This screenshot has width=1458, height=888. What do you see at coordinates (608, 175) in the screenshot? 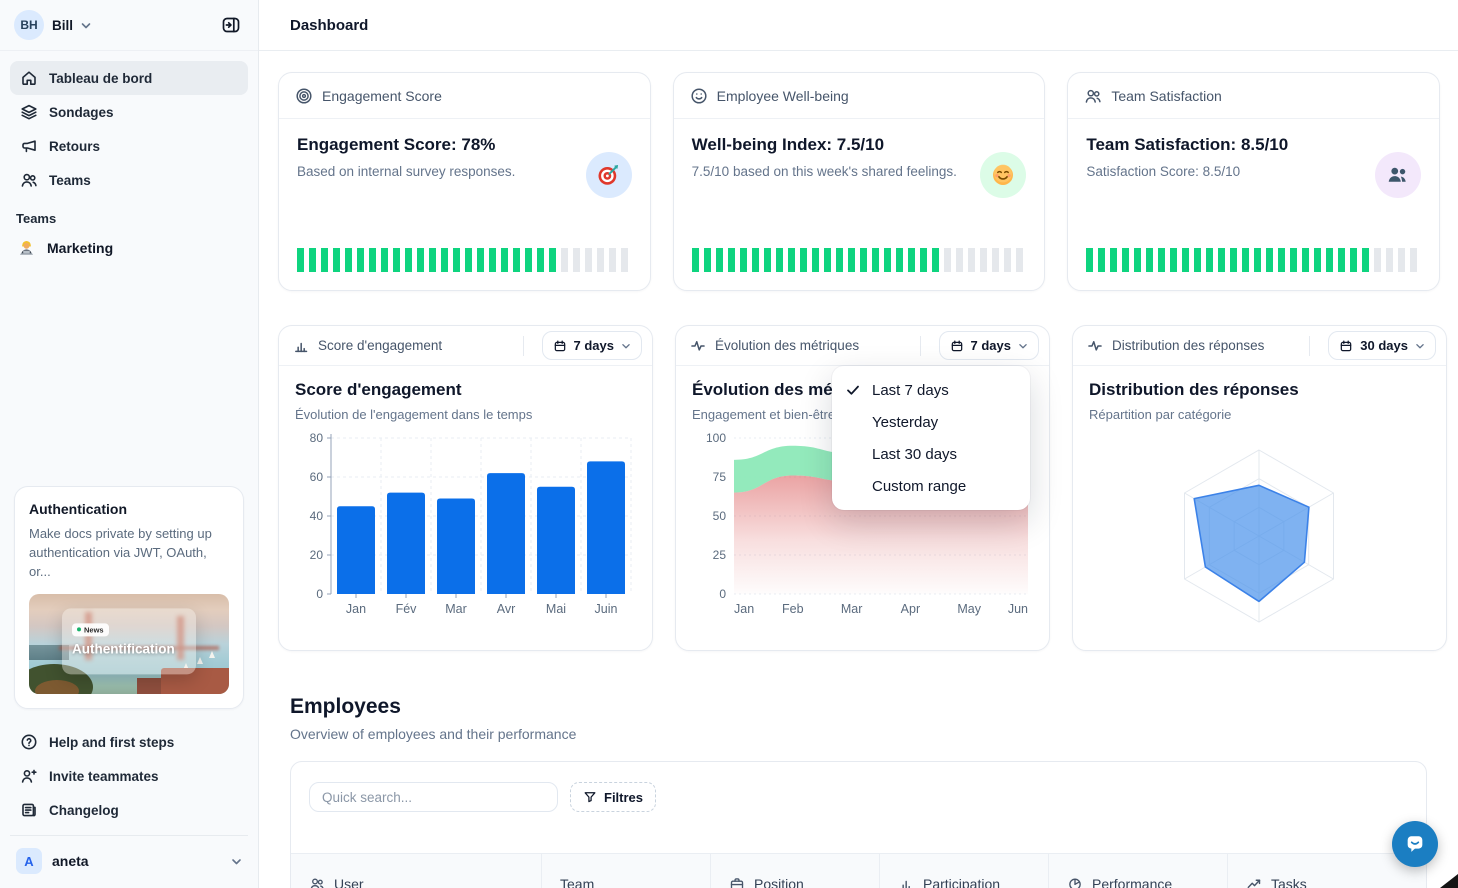
I see `target-emoji-icon` at bounding box center [608, 175].